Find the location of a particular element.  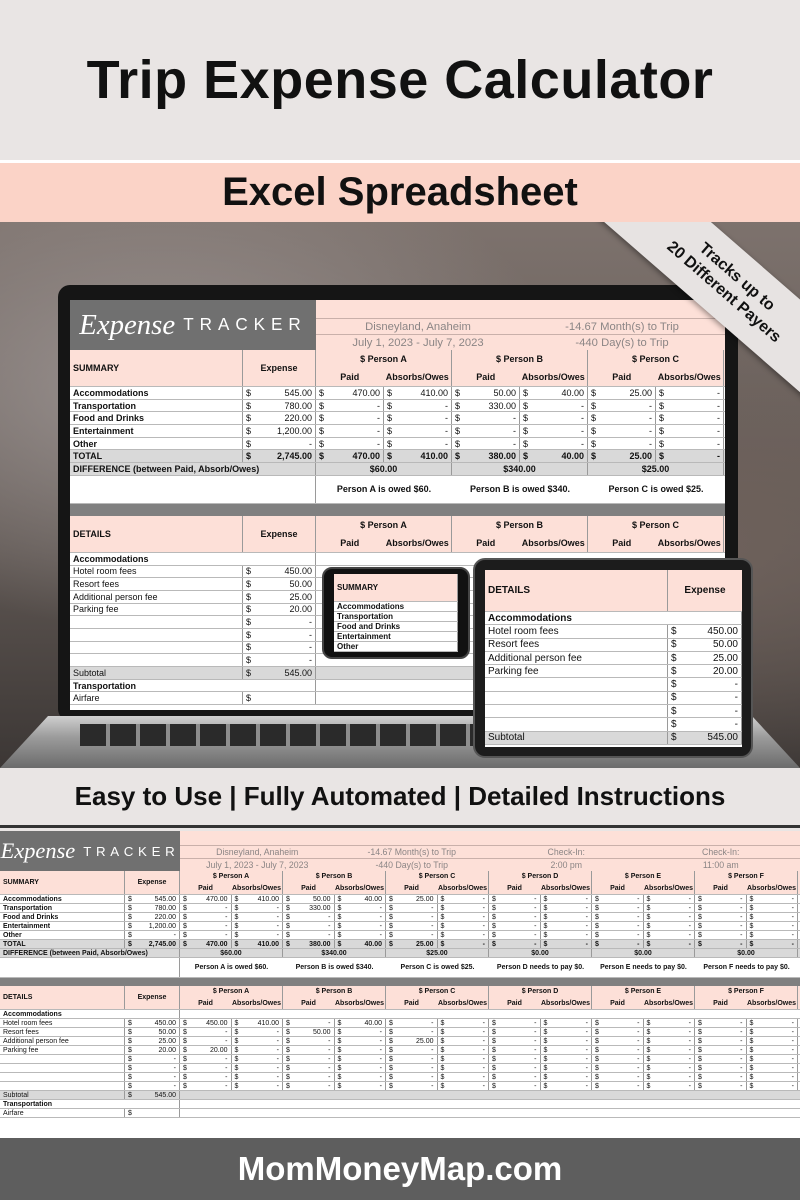

owes-cell: $40.00 is located at coordinates (360, 899).